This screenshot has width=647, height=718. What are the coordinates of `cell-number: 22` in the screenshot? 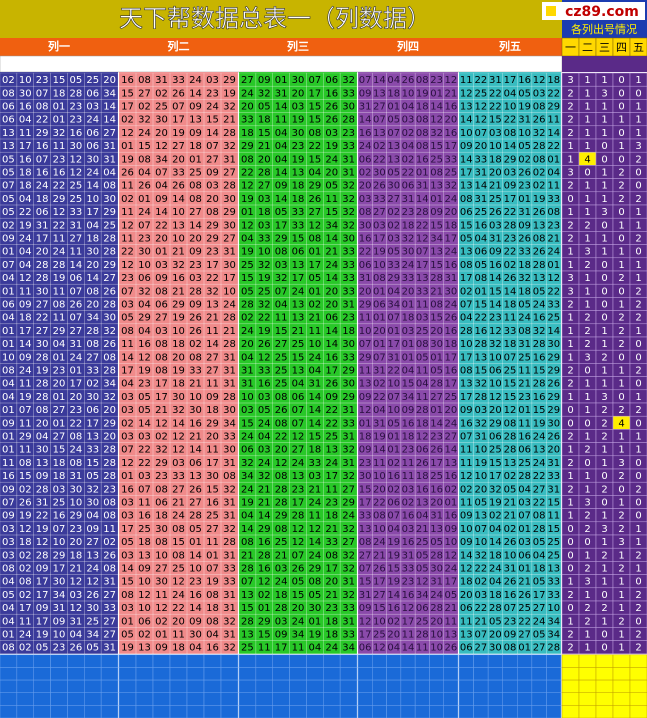 It's located at (264, 318).